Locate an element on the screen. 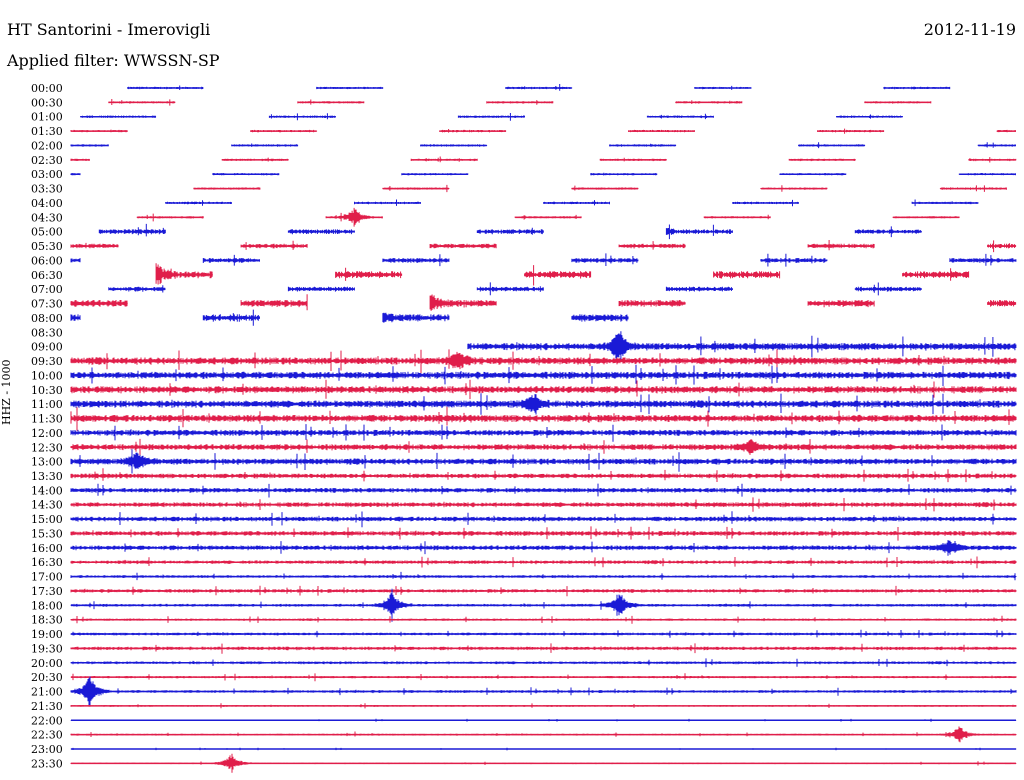  time-label: 11:30 is located at coordinates (47, 419).